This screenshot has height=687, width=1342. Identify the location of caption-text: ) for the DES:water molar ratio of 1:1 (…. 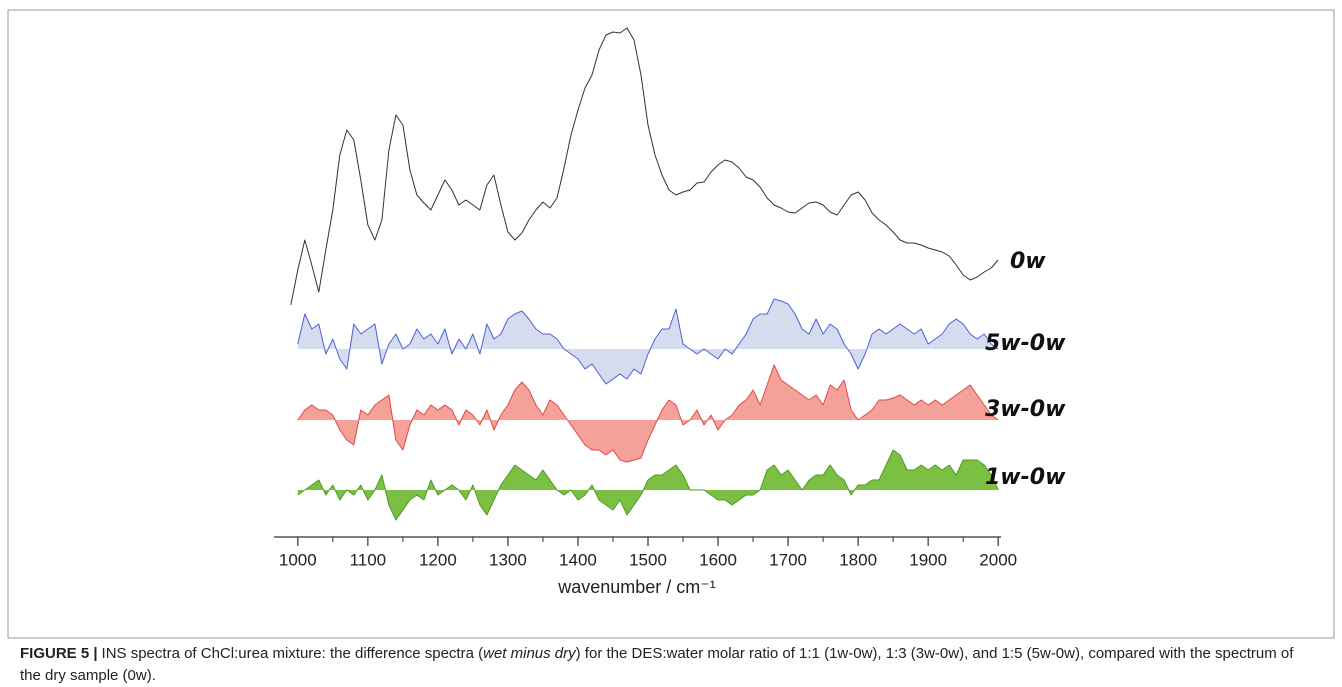
(657, 664).